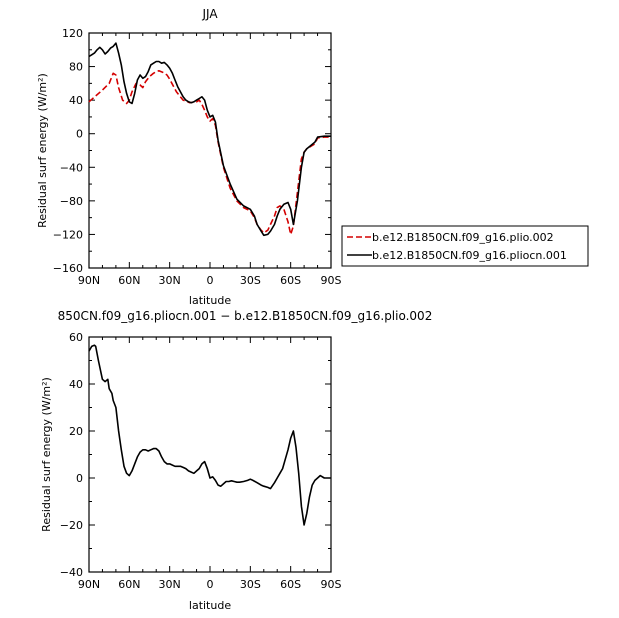 This screenshot has width=619, height=618. What do you see at coordinates (209, 14) in the screenshot?
I see `plot-title: JJA` at bounding box center [209, 14].